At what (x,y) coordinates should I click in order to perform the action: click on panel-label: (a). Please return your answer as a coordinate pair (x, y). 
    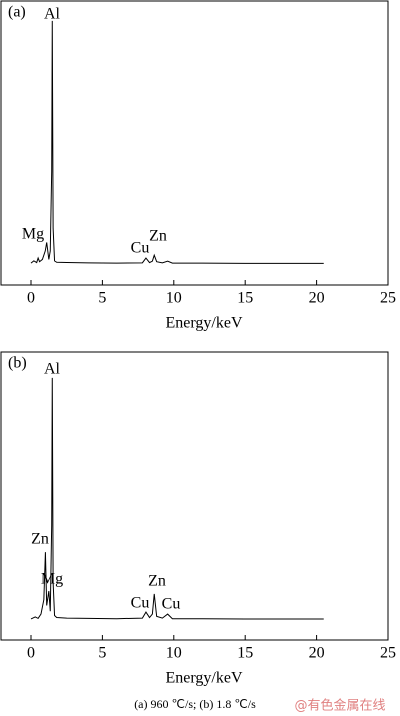
    Looking at the image, I should click on (17, 12).